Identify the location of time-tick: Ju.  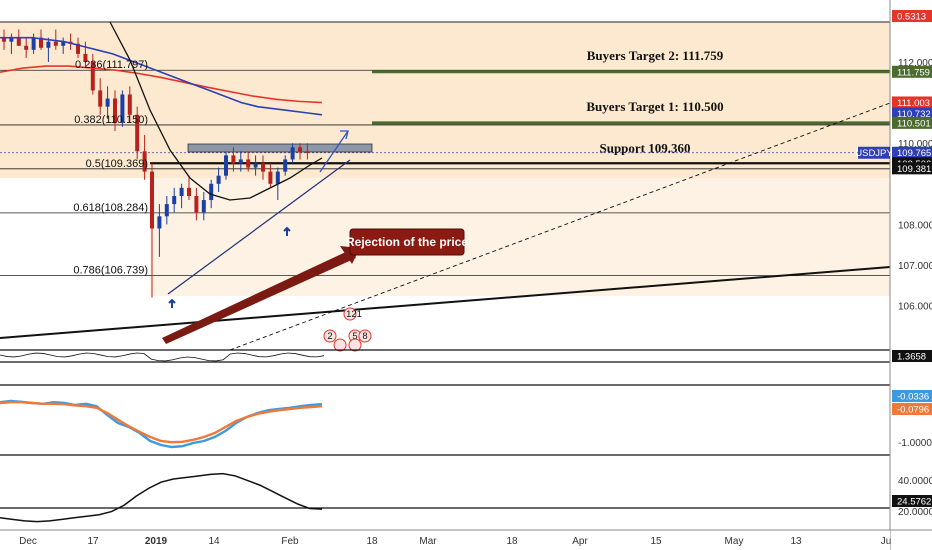
(886, 541).